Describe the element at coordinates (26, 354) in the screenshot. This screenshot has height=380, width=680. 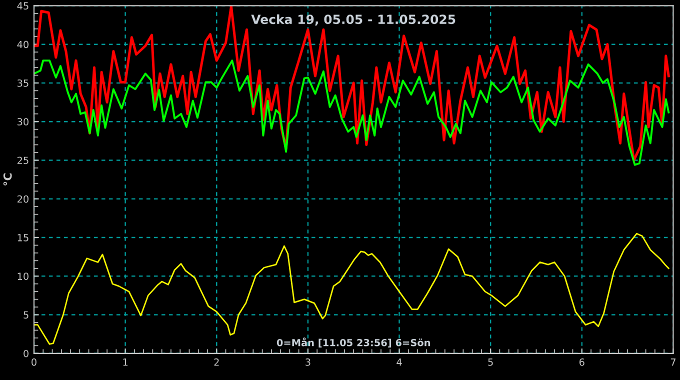
I see `y-tick-label: 0` at that location.